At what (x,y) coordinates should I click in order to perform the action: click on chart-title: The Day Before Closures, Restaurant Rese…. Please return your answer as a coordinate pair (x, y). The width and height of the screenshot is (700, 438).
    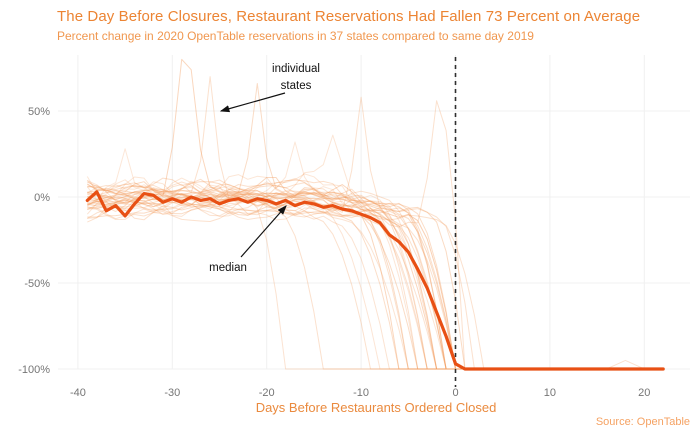
    Looking at the image, I should click on (349, 16).